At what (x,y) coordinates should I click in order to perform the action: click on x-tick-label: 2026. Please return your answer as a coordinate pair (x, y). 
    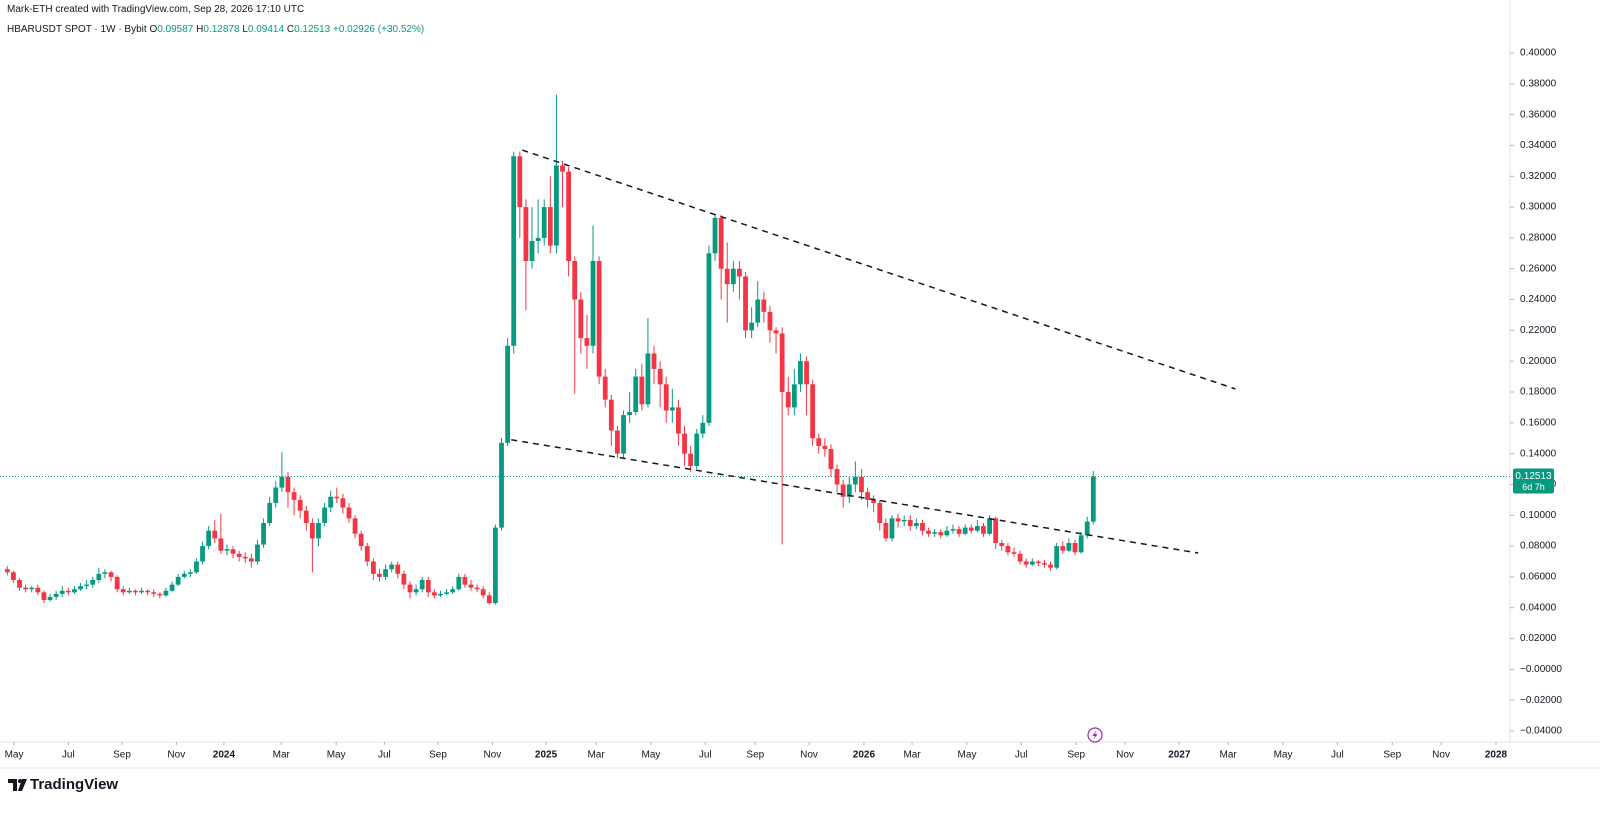
    Looking at the image, I should click on (864, 755).